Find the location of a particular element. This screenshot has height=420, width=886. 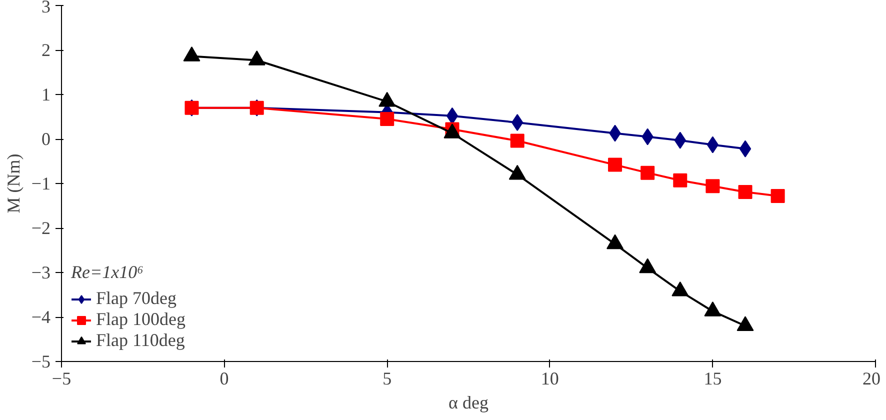

y-tick-label: −3 is located at coordinates (41, 272).